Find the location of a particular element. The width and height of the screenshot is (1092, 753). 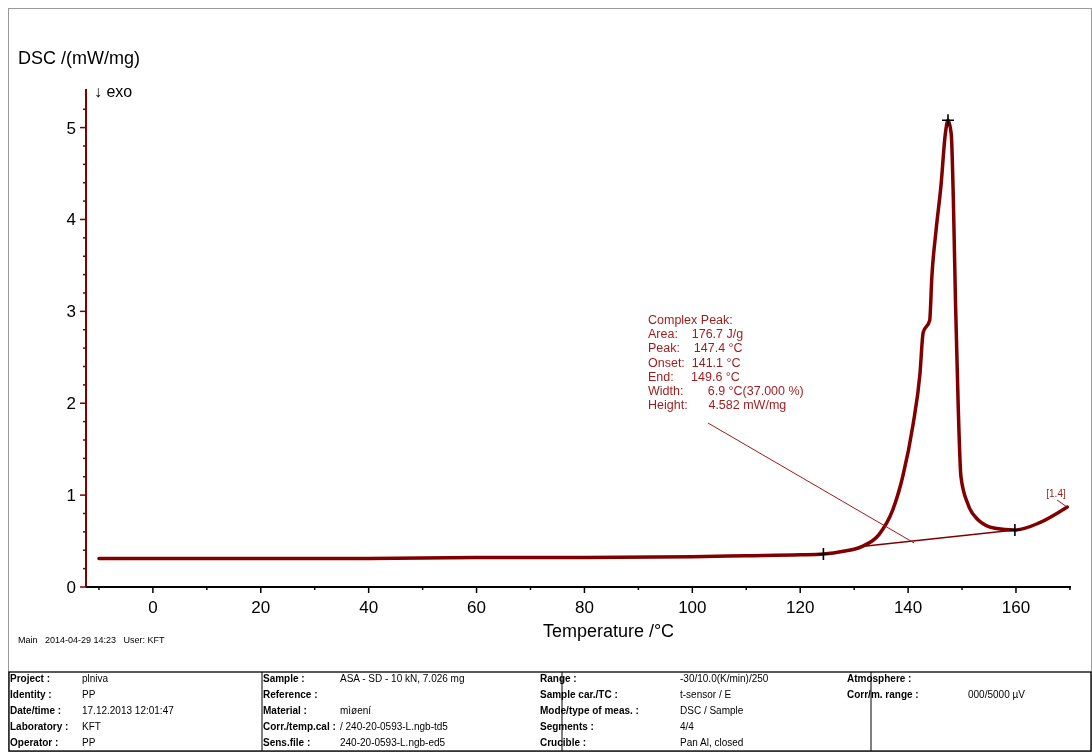

annotation: ↓ exo is located at coordinates (113, 91).